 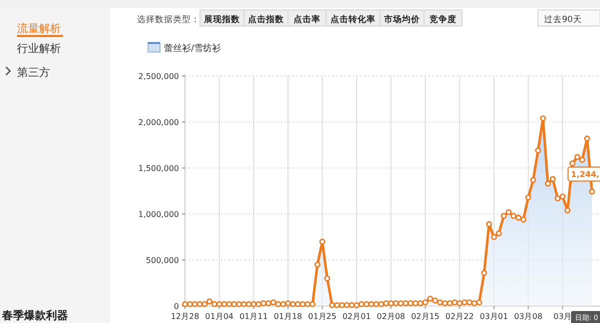 What do you see at coordinates (585, 174) in the screenshot?
I see `annotation: 1,244,` at bounding box center [585, 174].